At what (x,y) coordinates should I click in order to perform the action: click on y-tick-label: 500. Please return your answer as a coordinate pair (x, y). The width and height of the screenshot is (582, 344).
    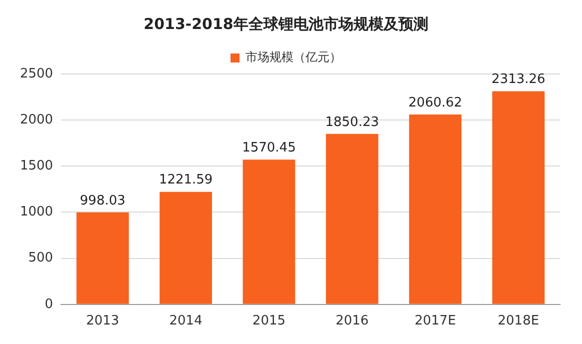
    Looking at the image, I should click on (41, 258).